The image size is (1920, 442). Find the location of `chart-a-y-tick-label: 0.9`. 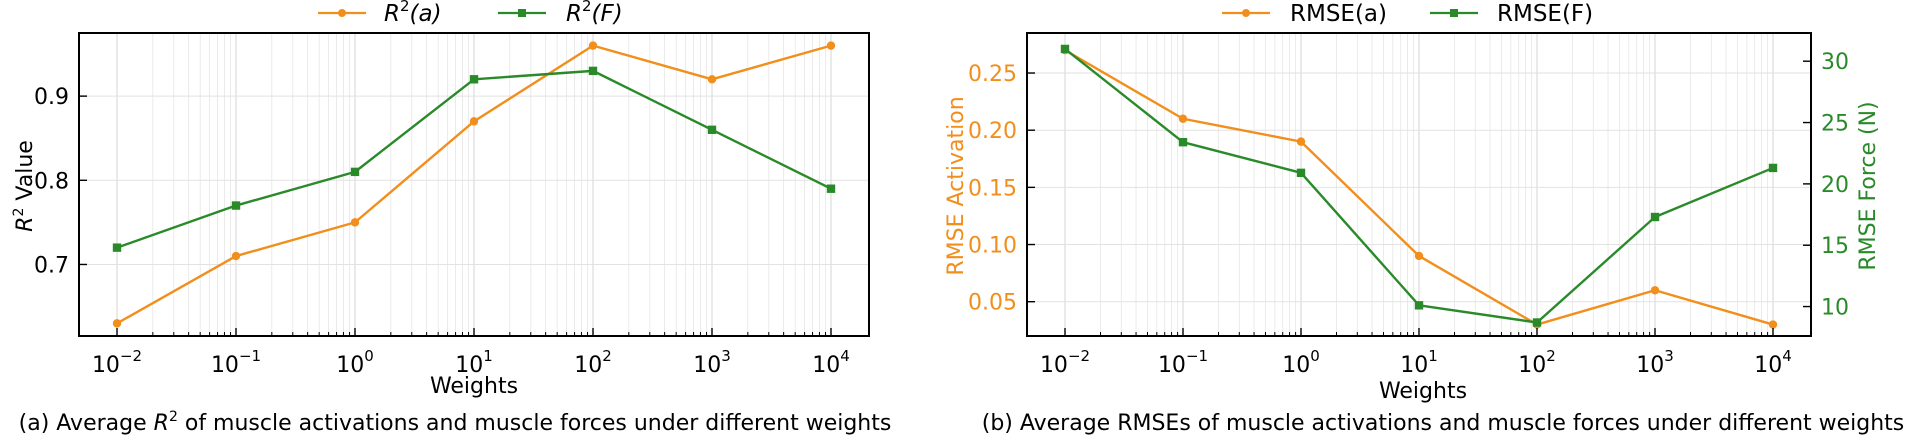

chart-a-y-tick-label: 0.9 is located at coordinates (51, 97).